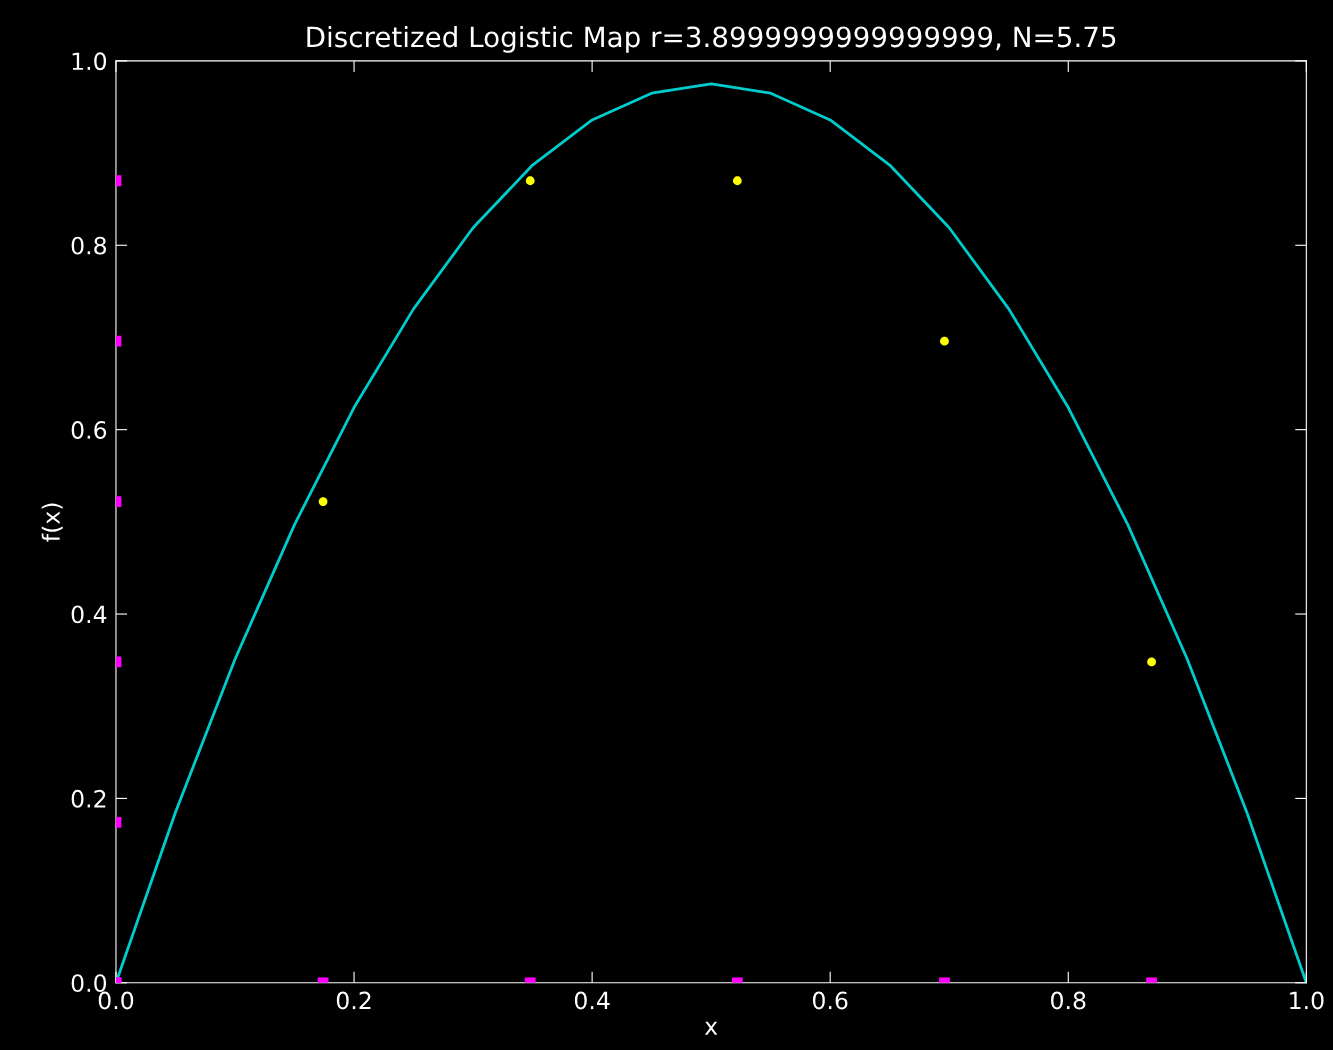  Describe the element at coordinates (116, 1000) in the screenshot. I see `x-tick-label: 0.0` at that location.